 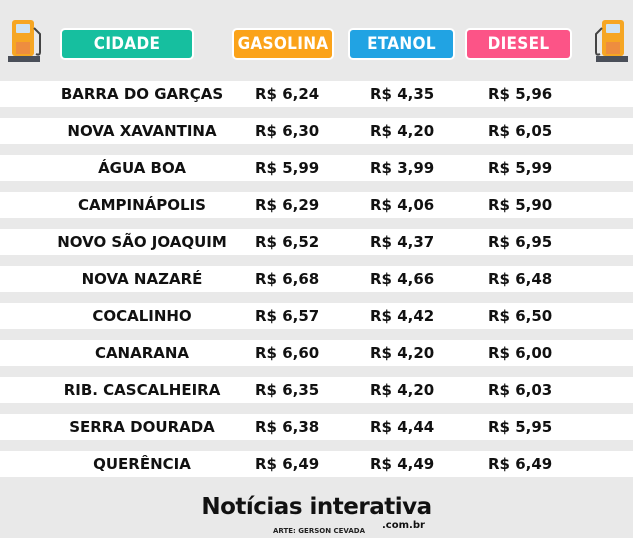 I want to click on table-row: NOVA XAVANTINA R$ 6,30 R$ 4,20 R$ 6,05, so click(x=316, y=131).